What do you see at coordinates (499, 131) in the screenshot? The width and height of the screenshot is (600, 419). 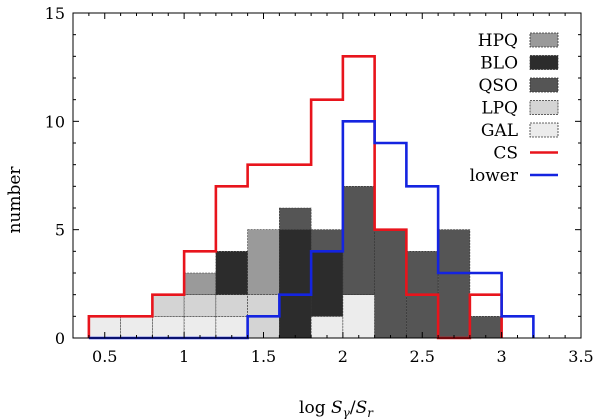 I see `legend-label-gal: GAL` at bounding box center [499, 131].